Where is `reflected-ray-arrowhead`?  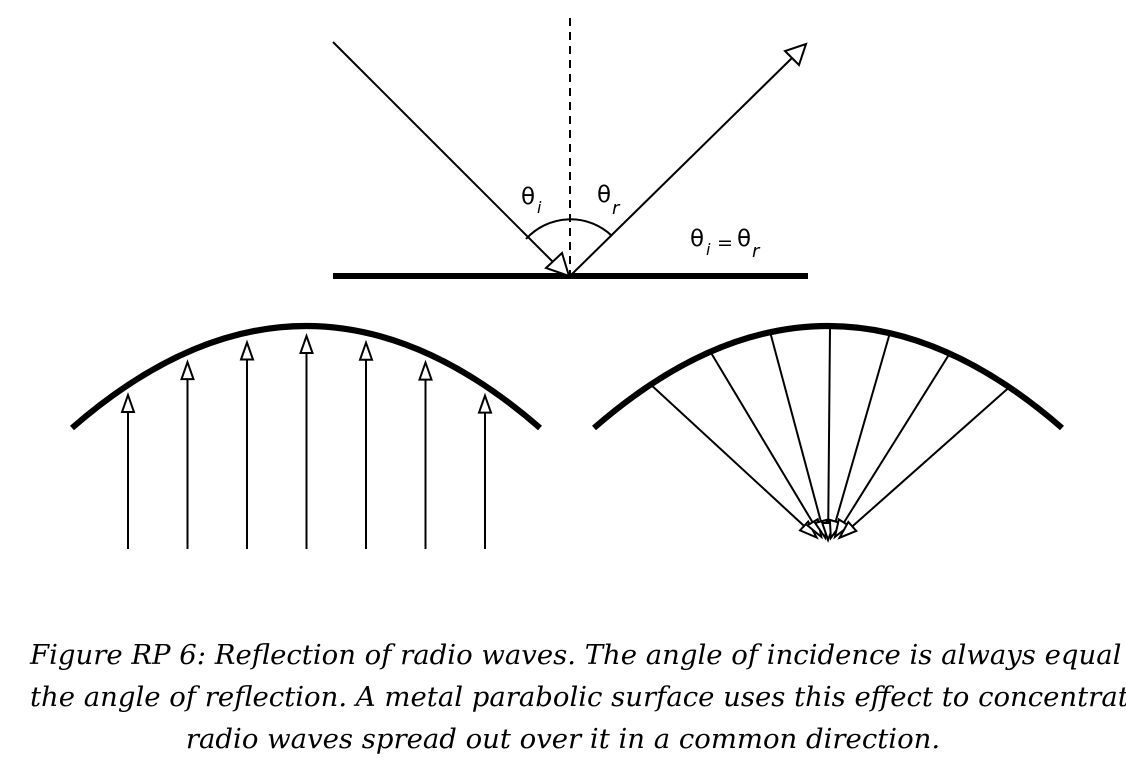 reflected-ray-arrowhead is located at coordinates (795, 54).